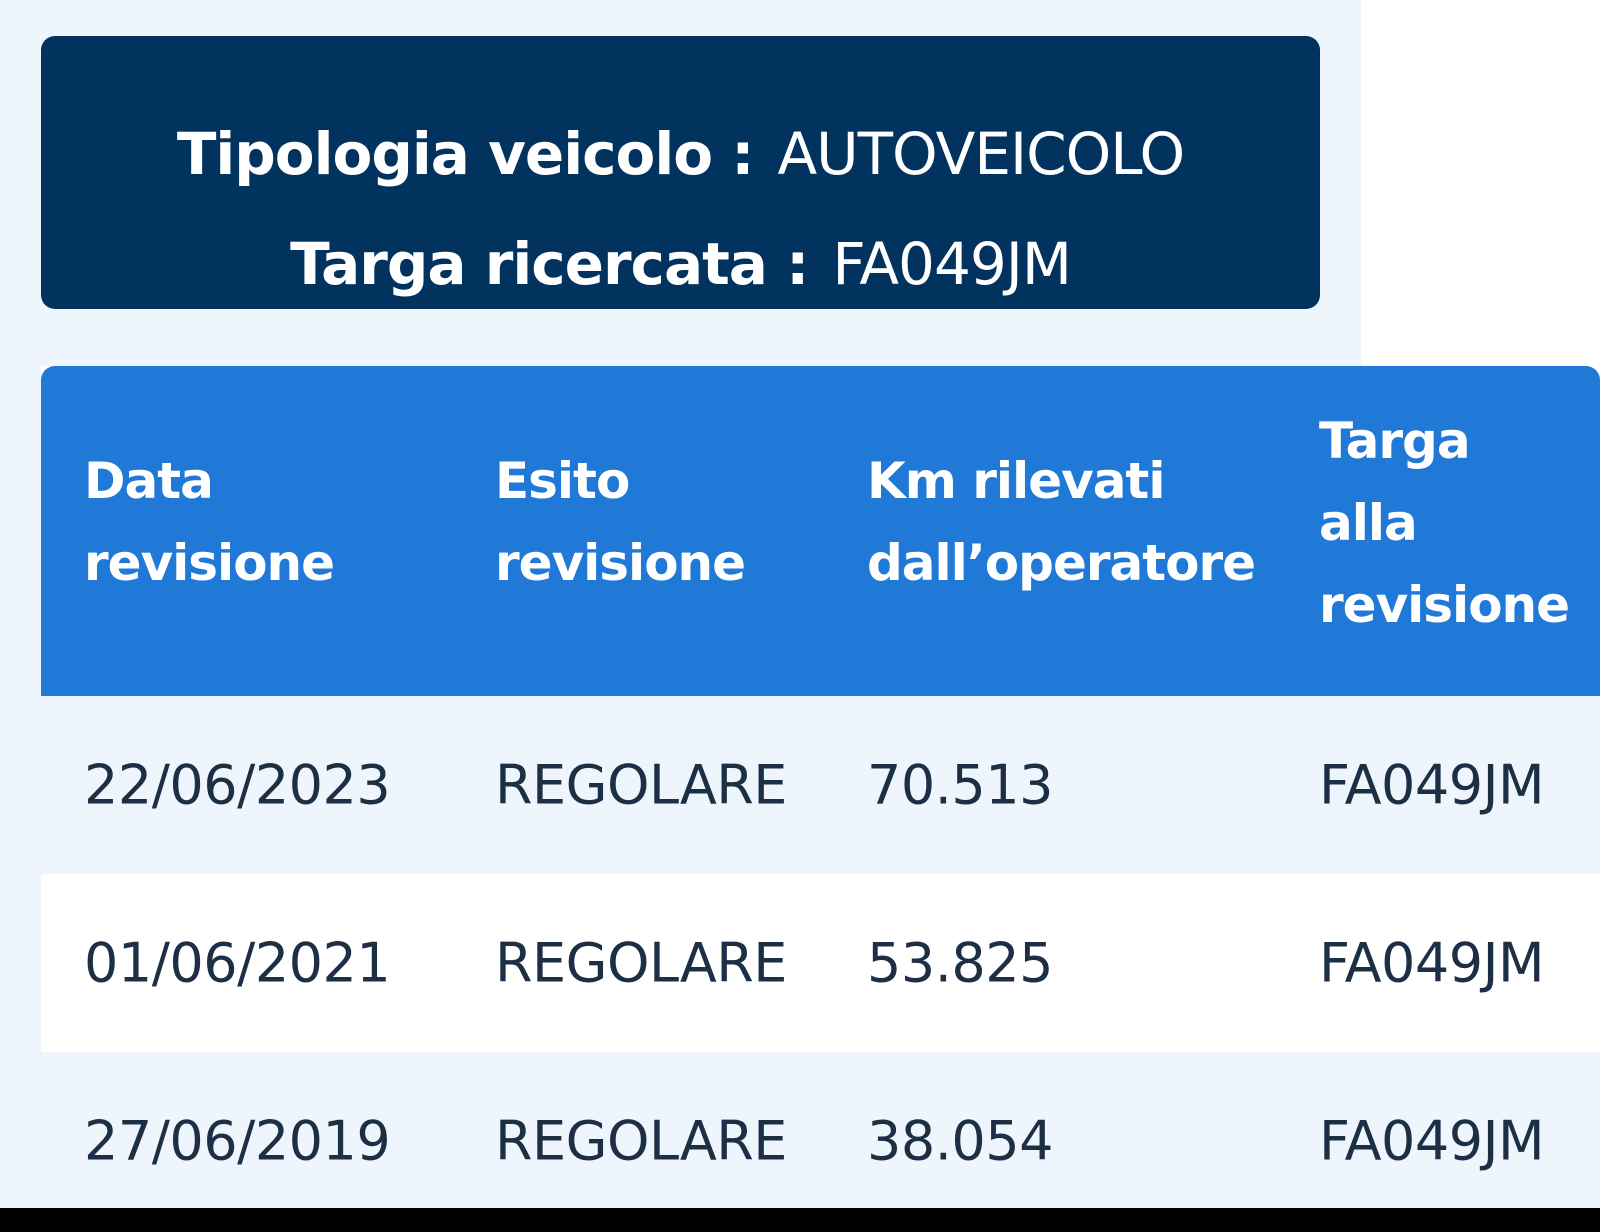 The height and width of the screenshot is (1232, 1600). What do you see at coordinates (820, 963) in the screenshot?
I see `table-row: 01/06/2021 REGOLARE 53.825 FA049JM` at bounding box center [820, 963].